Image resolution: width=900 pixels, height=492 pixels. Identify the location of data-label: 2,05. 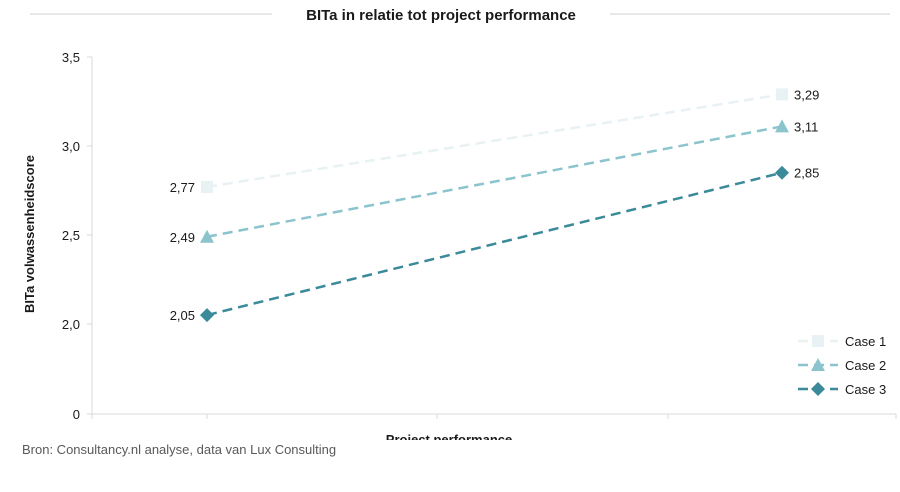
(182, 315).